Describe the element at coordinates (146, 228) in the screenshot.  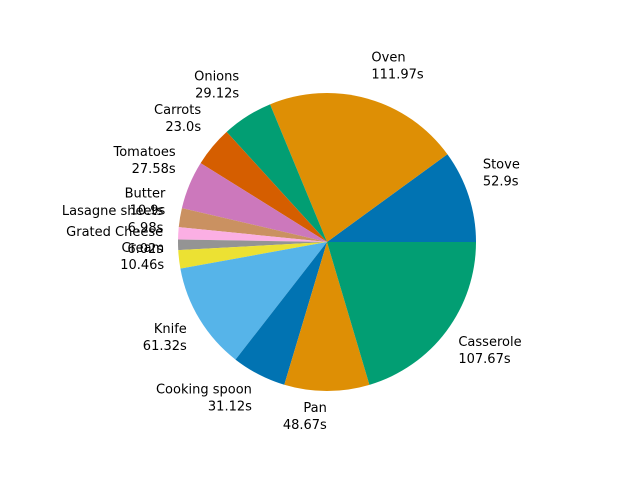
I see `slice-label-value: 6.98s` at that location.